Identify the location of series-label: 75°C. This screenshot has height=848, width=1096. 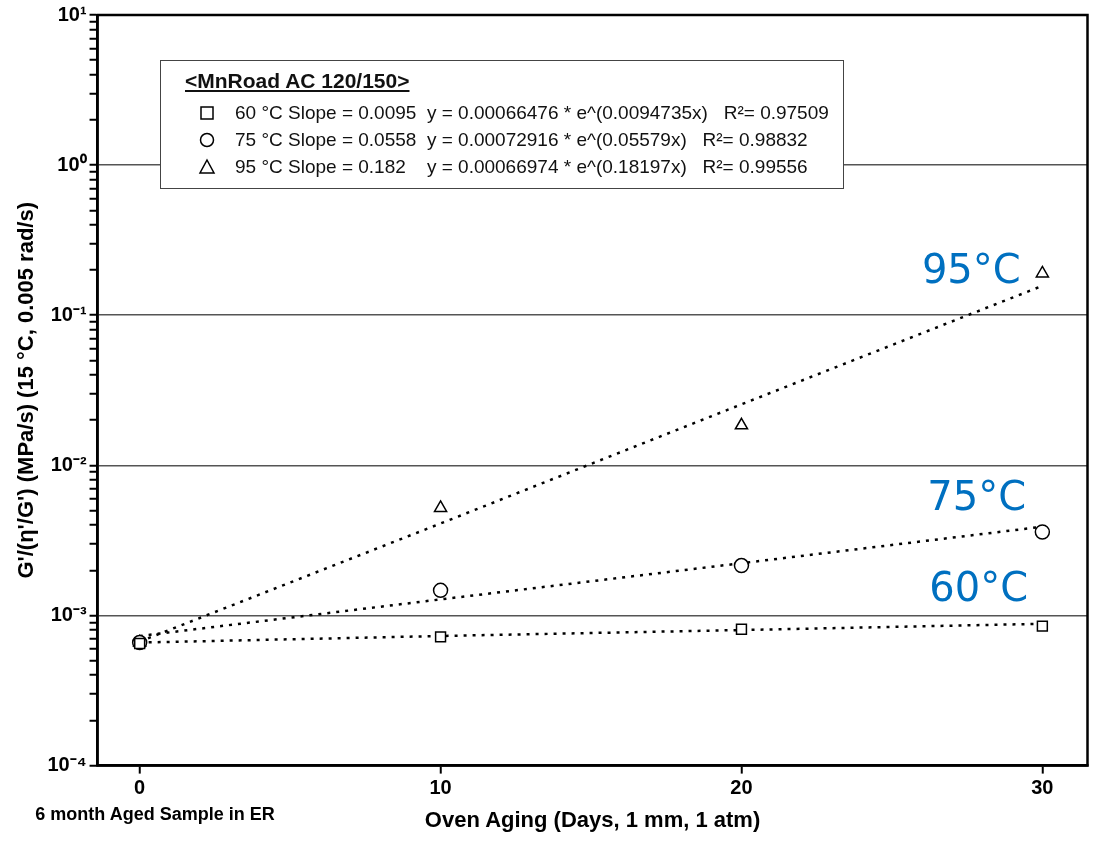
(977, 495).